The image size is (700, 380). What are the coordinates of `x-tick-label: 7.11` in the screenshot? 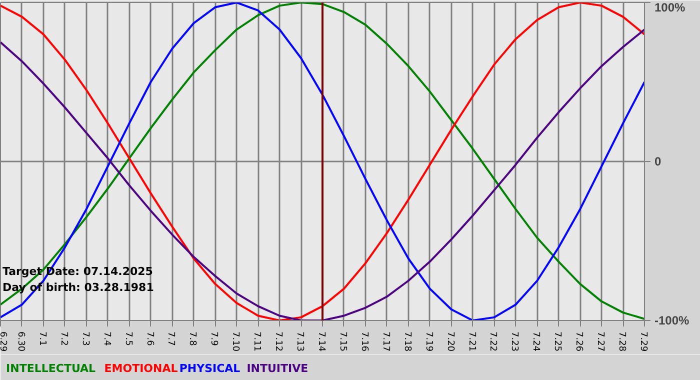 It's located at (257, 342).